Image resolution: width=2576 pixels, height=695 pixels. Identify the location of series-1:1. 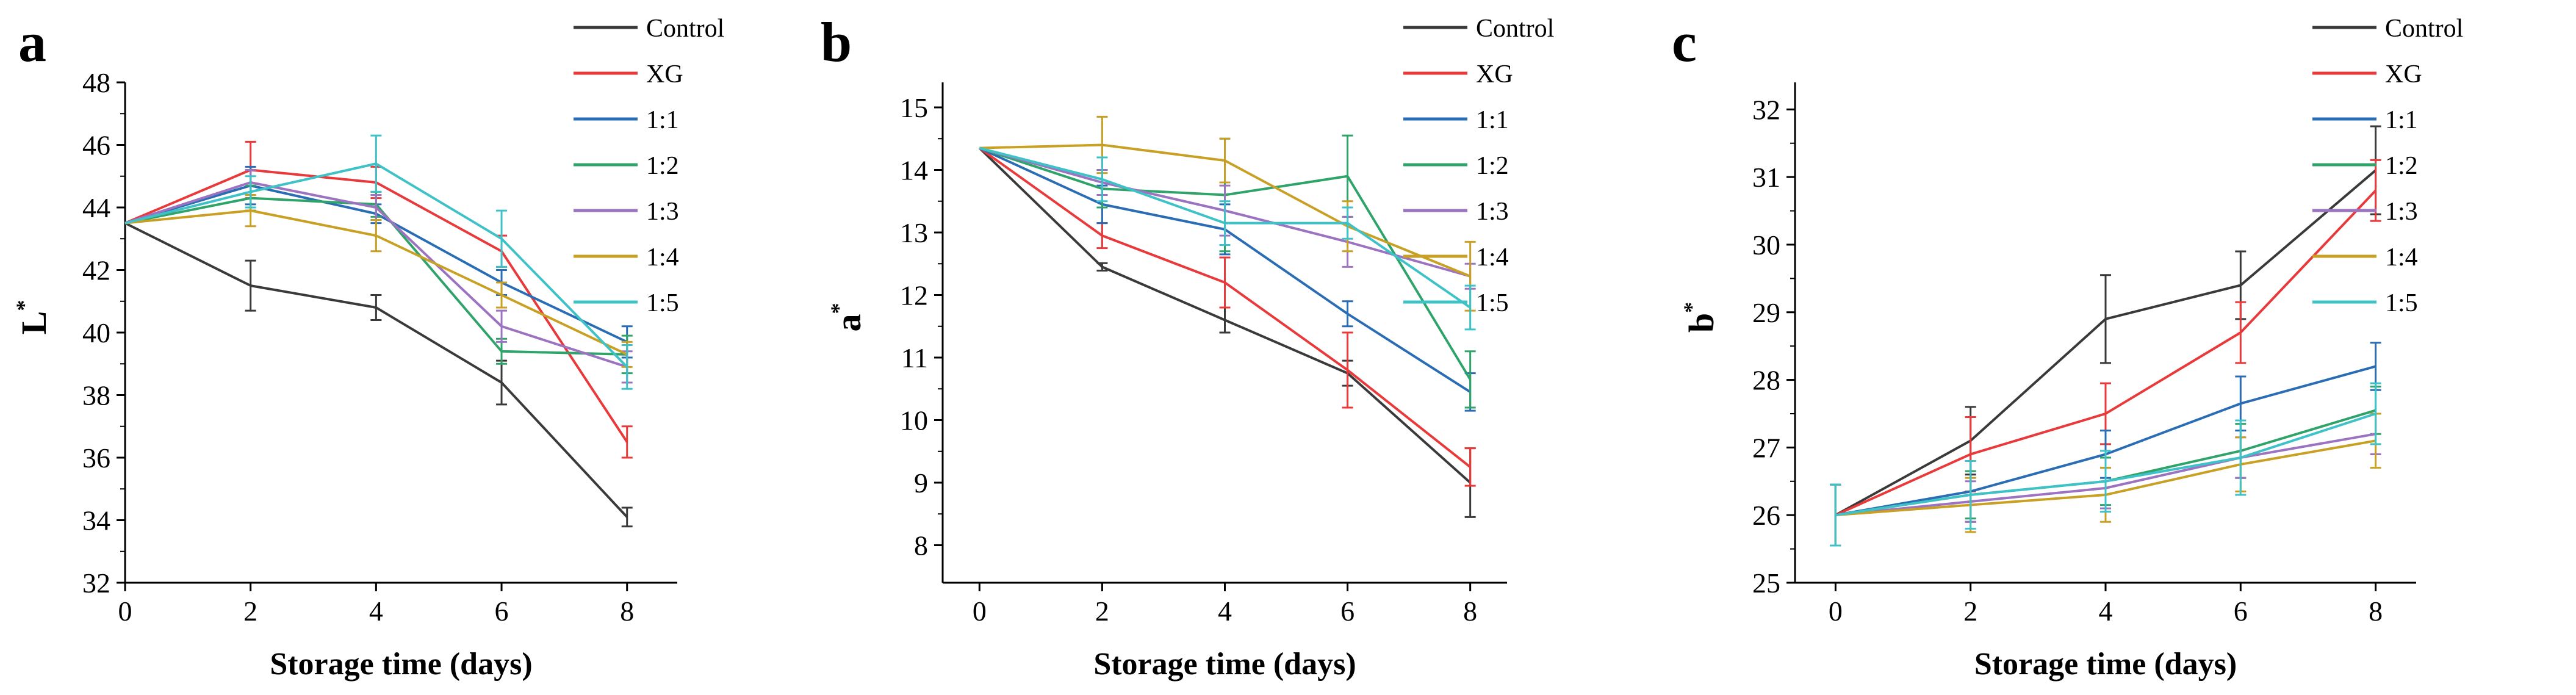
(1227, 279).